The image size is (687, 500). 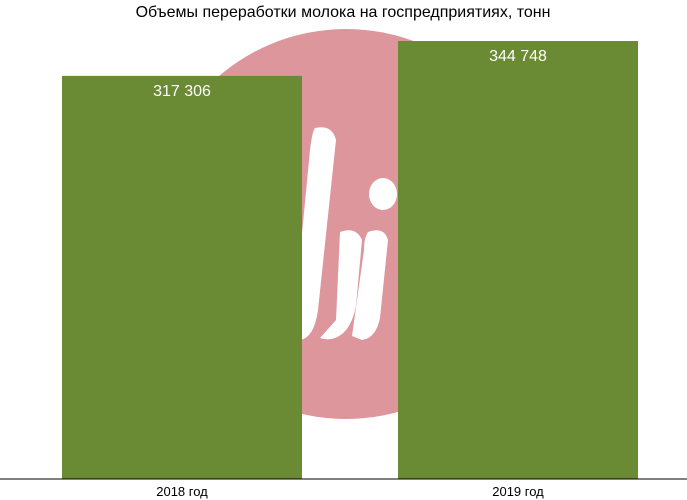 What do you see at coordinates (344, 233) in the screenshot?
I see `watermark-letters` at bounding box center [344, 233].